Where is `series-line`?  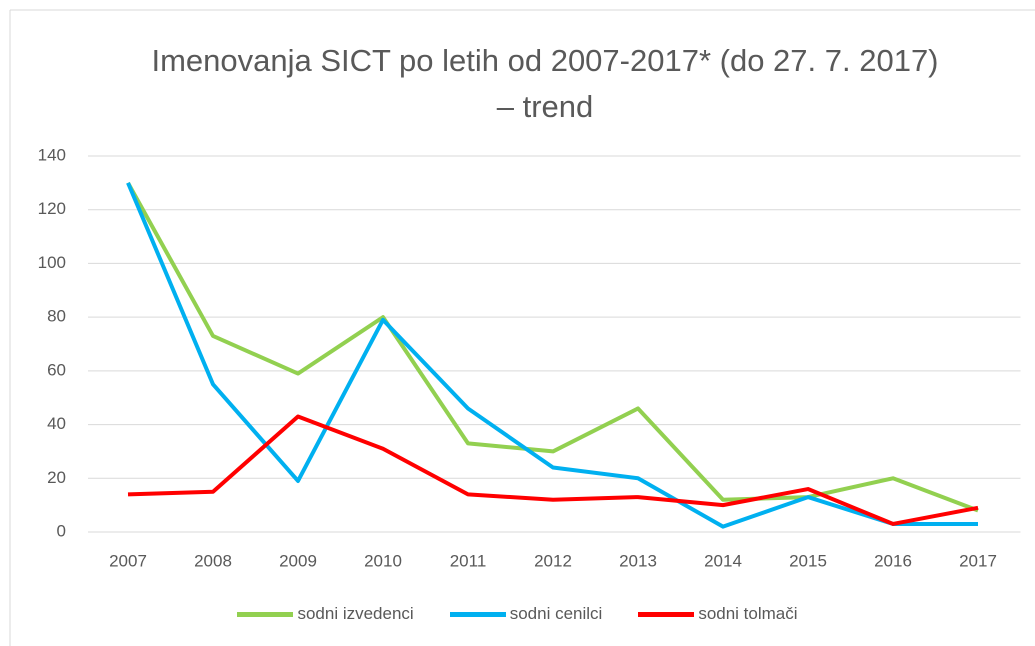
series-line is located at coordinates (553, 470).